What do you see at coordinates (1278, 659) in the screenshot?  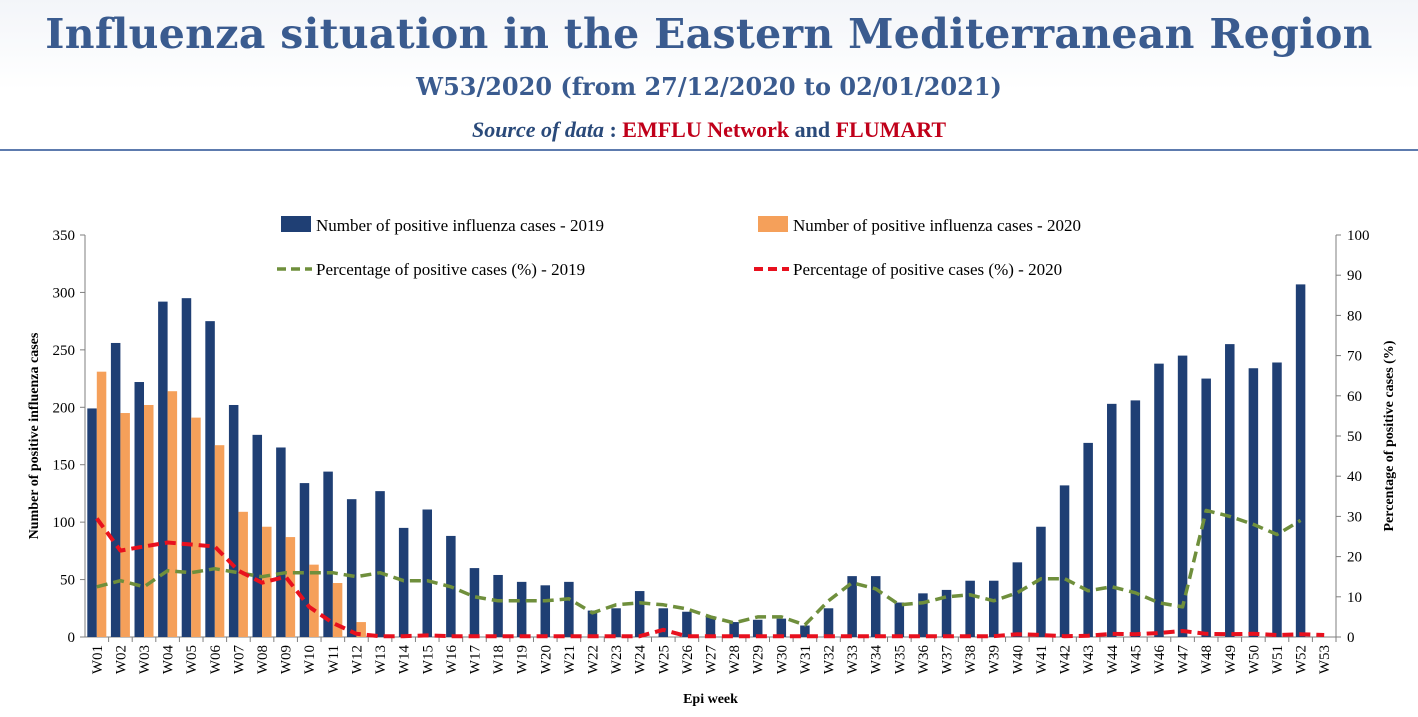 I see `x-tick-label: W51` at bounding box center [1278, 659].